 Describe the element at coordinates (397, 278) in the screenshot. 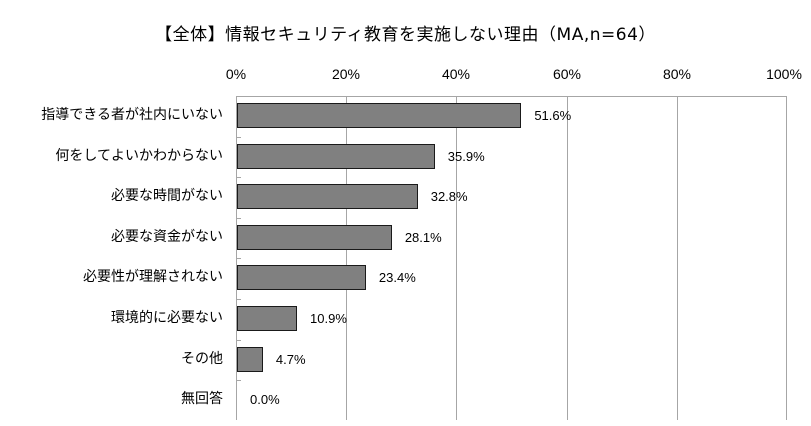

I see `value-label: 23.4%` at that location.